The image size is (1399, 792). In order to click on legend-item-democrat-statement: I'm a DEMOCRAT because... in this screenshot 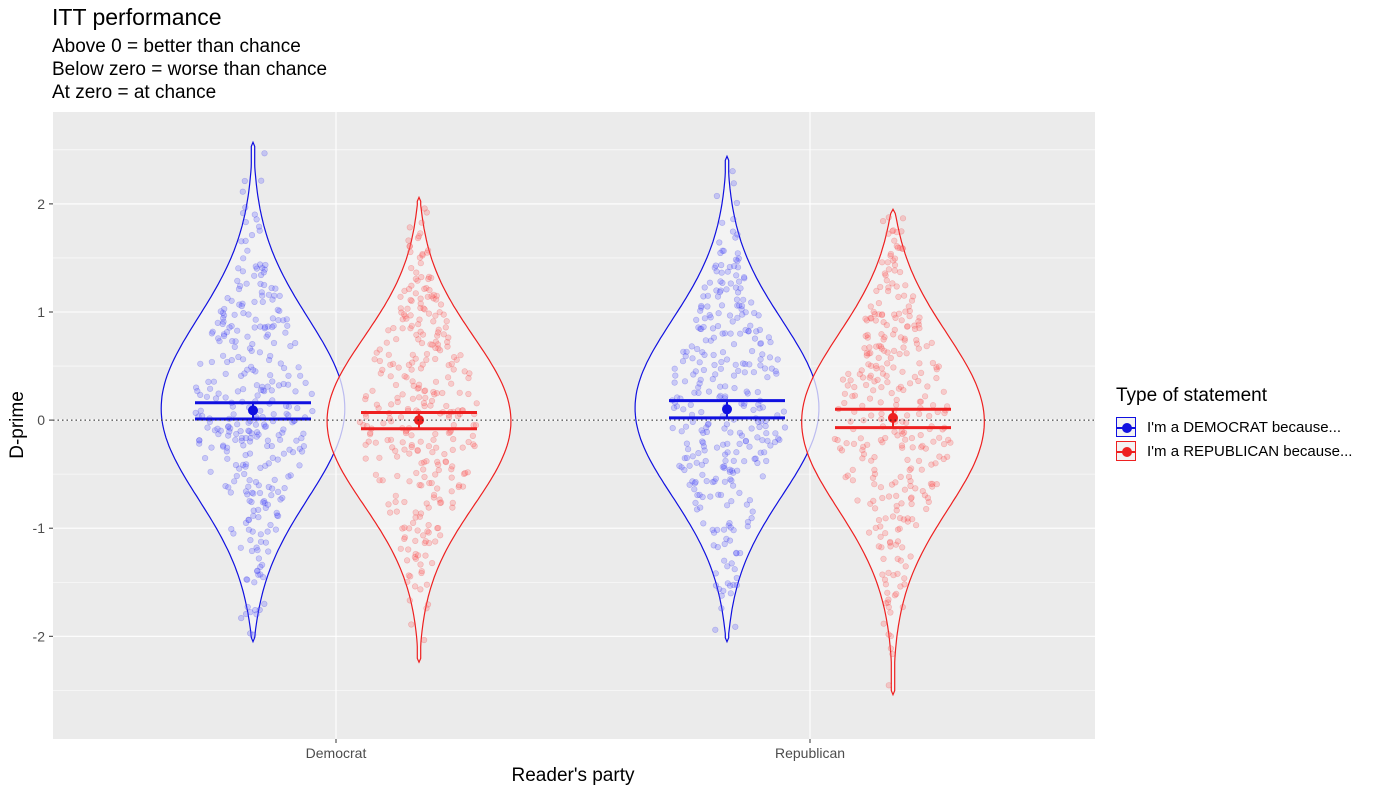, I will do `click(1234, 427)`.